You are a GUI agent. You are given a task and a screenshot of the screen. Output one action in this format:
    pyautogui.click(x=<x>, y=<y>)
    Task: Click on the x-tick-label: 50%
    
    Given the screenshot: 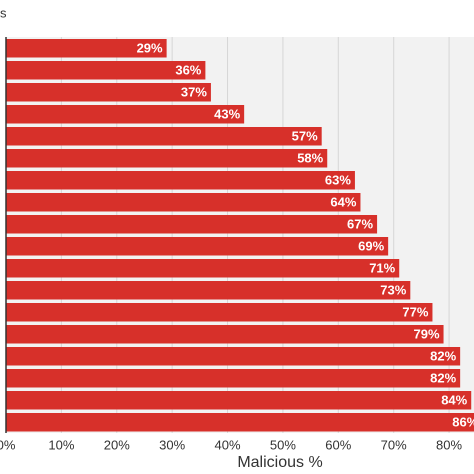 What is the action you would take?
    pyautogui.click(x=283, y=444)
    